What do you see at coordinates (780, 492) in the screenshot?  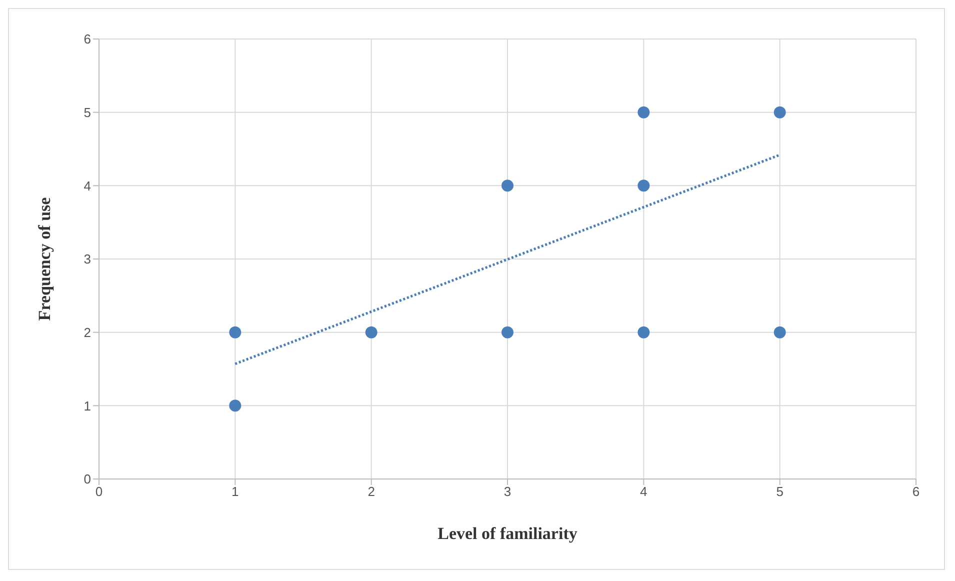 I see `x-tick-label: 5` at bounding box center [780, 492].